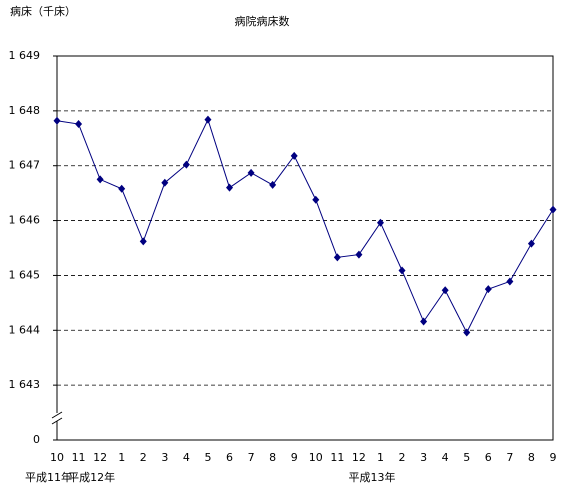 This screenshot has width=570, height=490. I want to click on y-tick-label: 1 648, so click(25, 110).